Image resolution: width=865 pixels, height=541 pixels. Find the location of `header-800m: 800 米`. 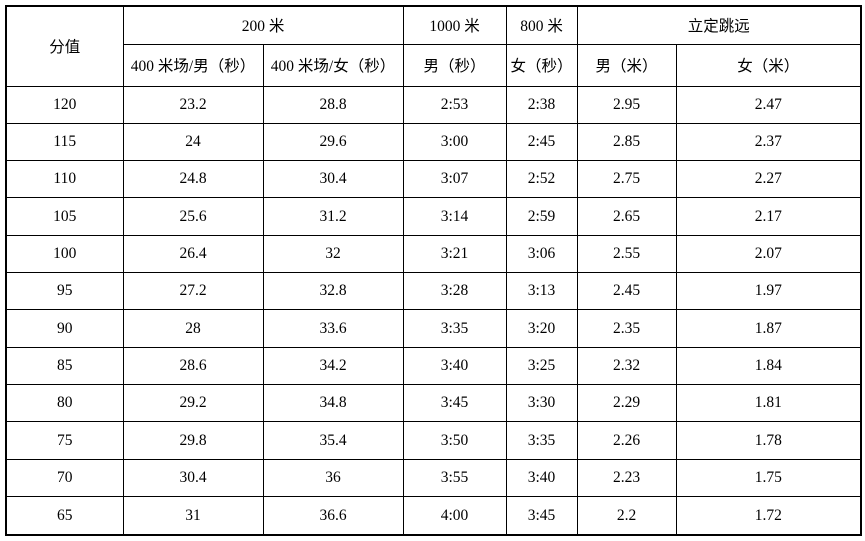

header-800m: 800 米 is located at coordinates (541, 25).